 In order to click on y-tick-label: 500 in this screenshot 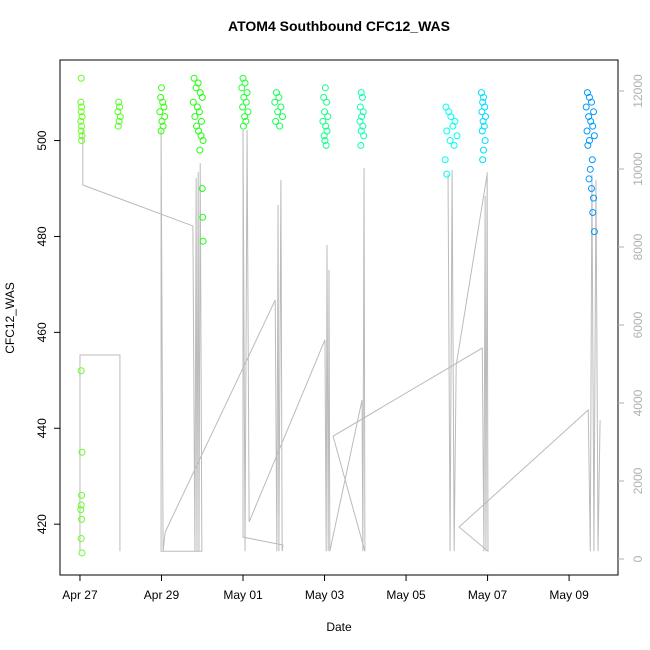, I will do `click(42, 140)`.